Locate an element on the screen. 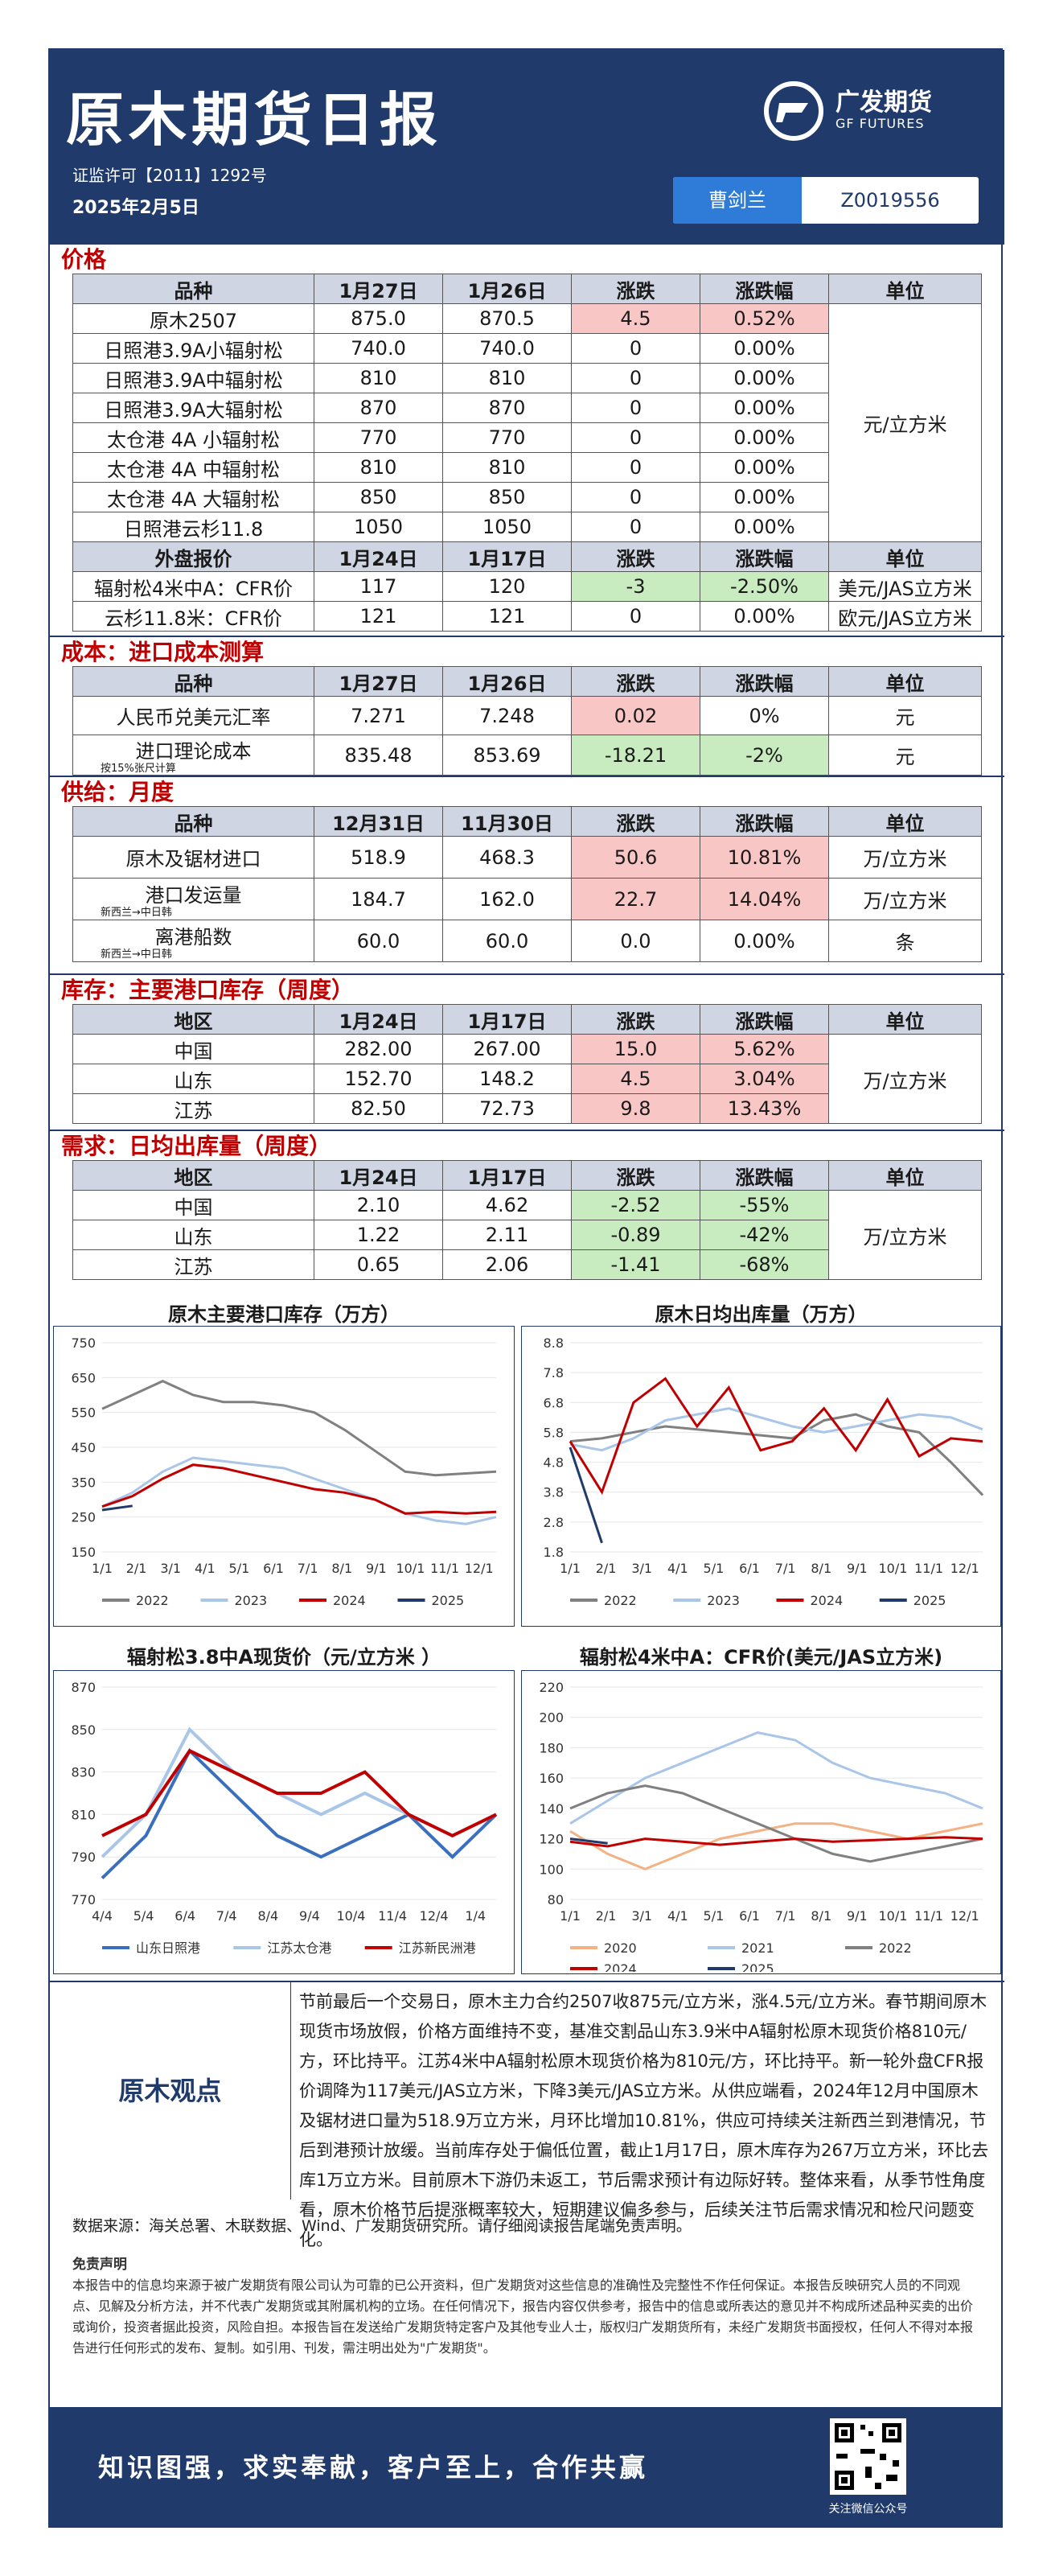 This screenshot has width=1051, height=2576. legend-label: 山东日照港 is located at coordinates (168, 1948).